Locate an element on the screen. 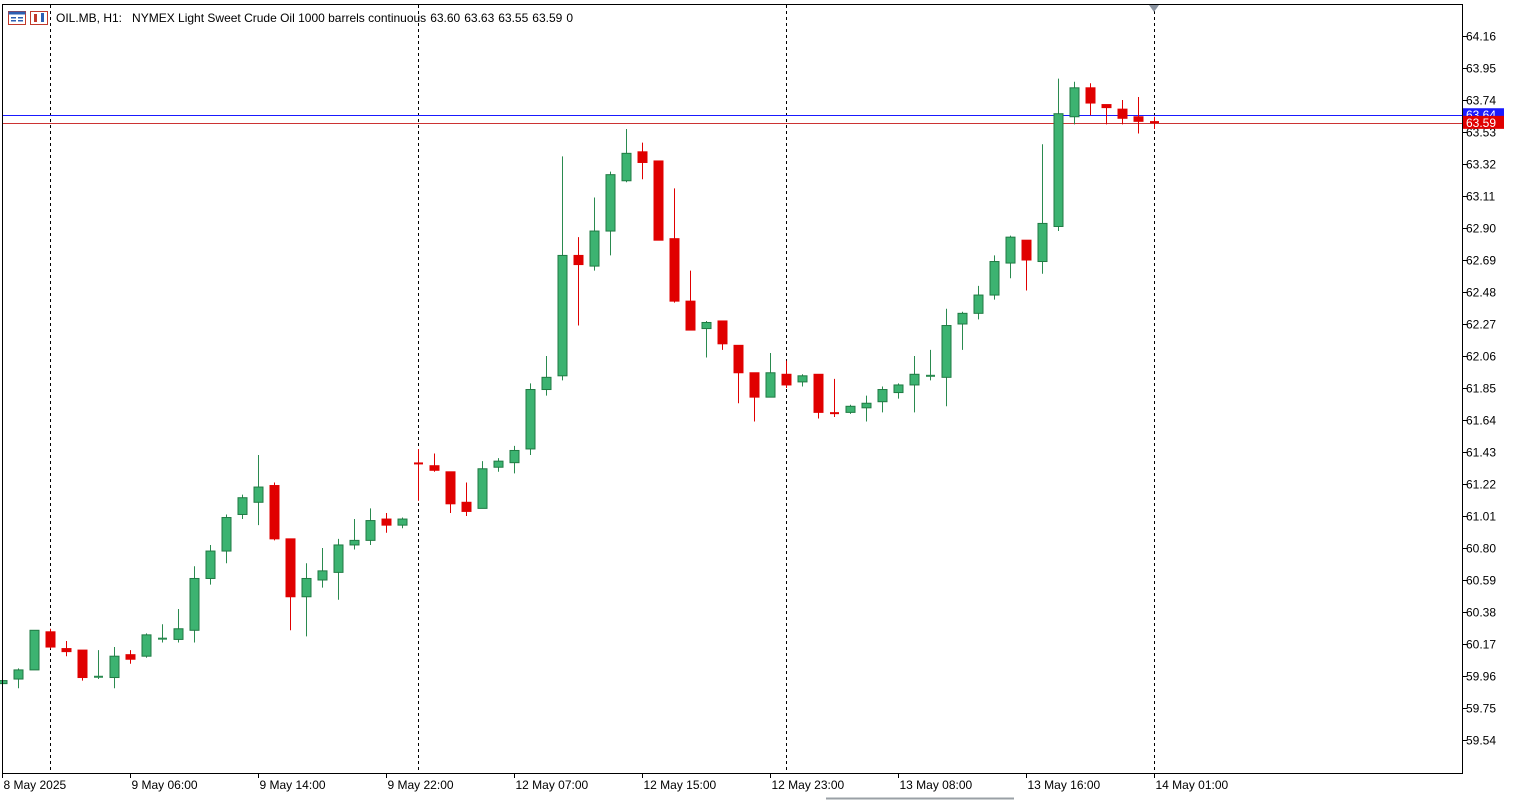 The image size is (1520, 800). chart-window-icon is located at coordinates (17, 18).